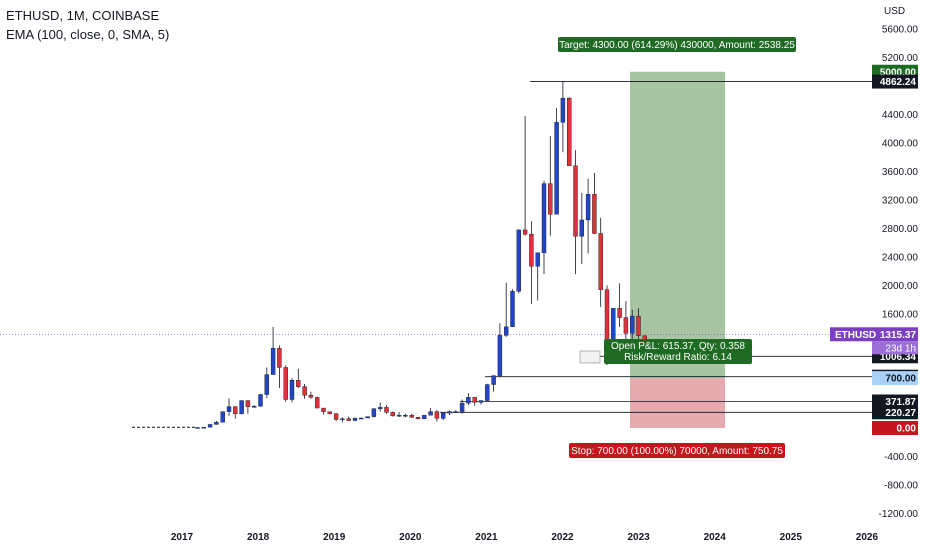 The width and height of the screenshot is (932, 550). What do you see at coordinates (677, 403) in the screenshot?
I see `stop-zone` at bounding box center [677, 403].